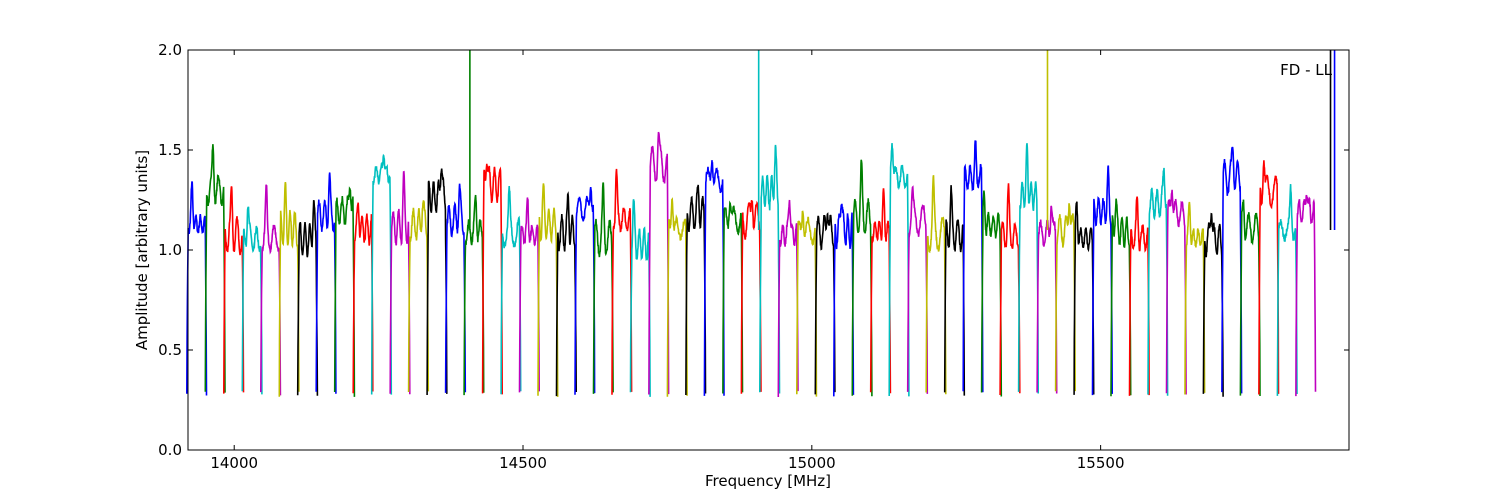  What do you see at coordinates (1306, 70) in the screenshot?
I see `panel-annotation: FD - LL` at bounding box center [1306, 70].